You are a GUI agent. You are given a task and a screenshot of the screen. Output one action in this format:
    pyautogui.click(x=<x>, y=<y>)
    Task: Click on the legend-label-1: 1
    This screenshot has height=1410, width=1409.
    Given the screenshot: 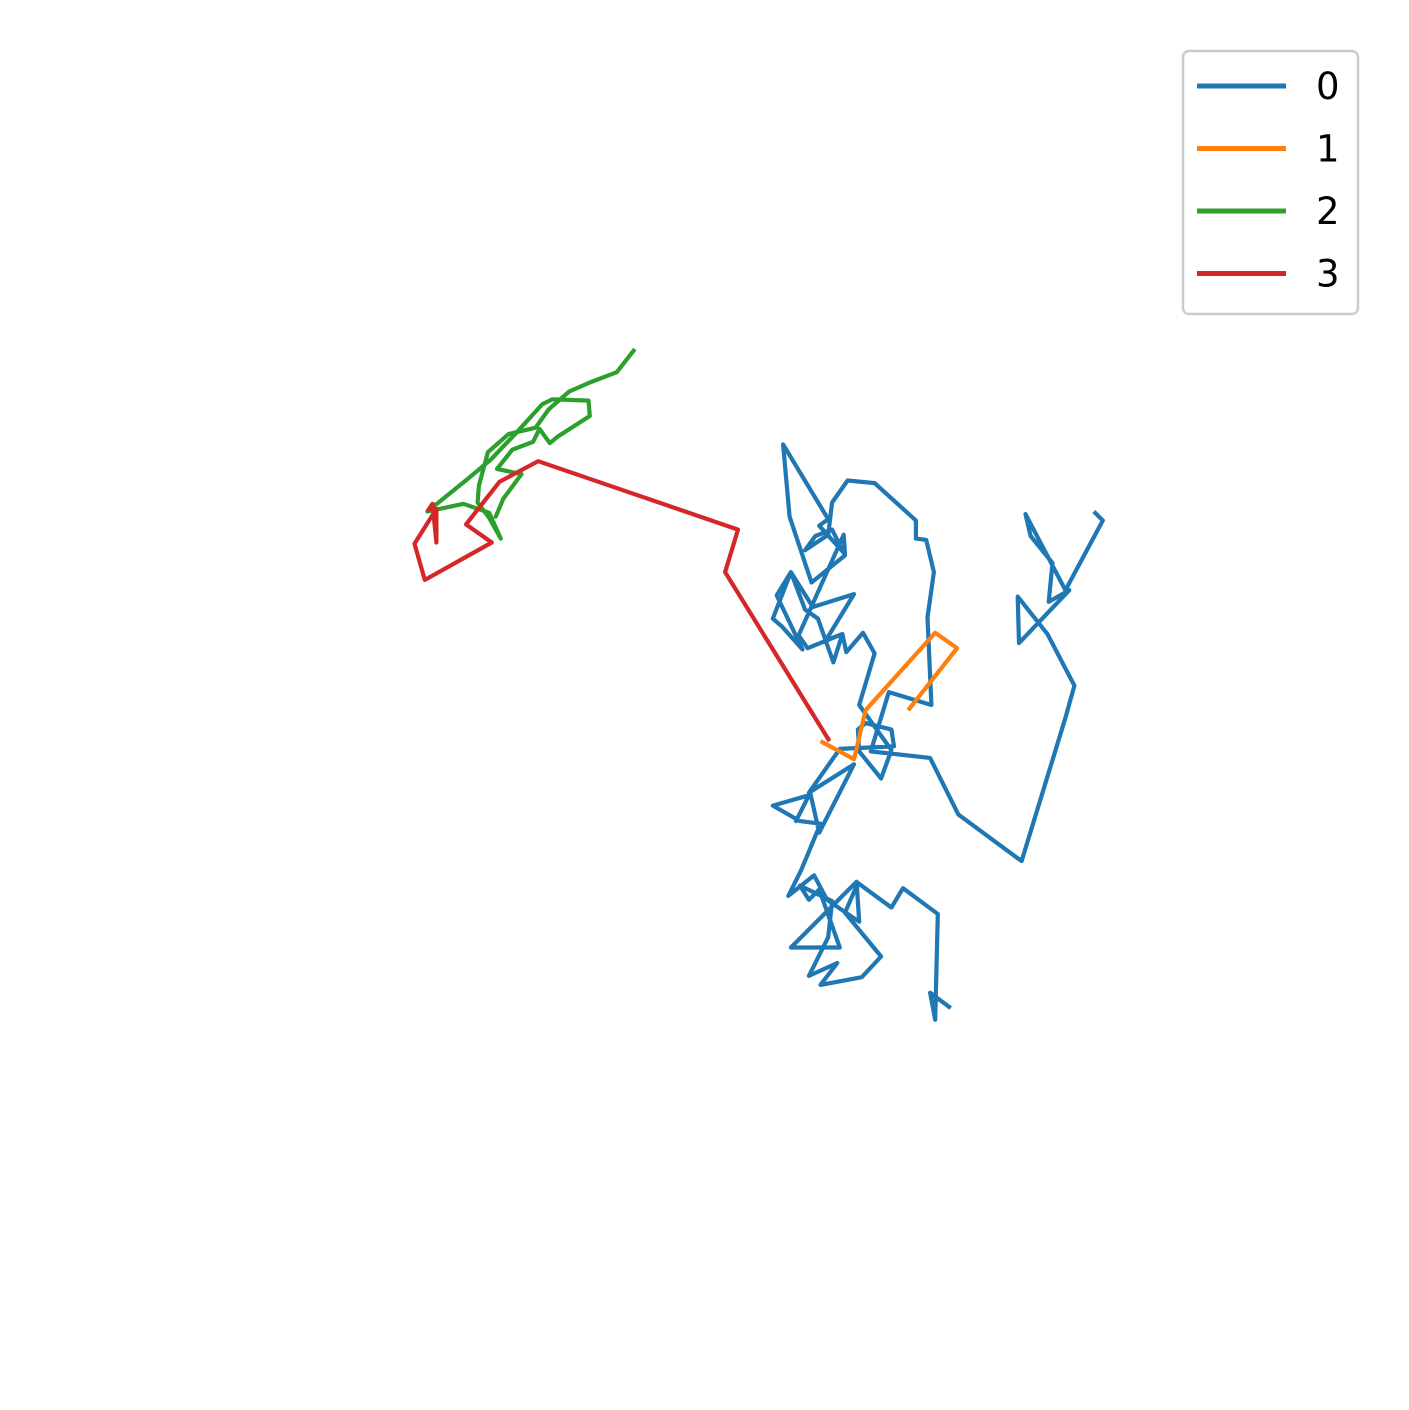 What is the action you would take?
    pyautogui.click(x=1328, y=149)
    